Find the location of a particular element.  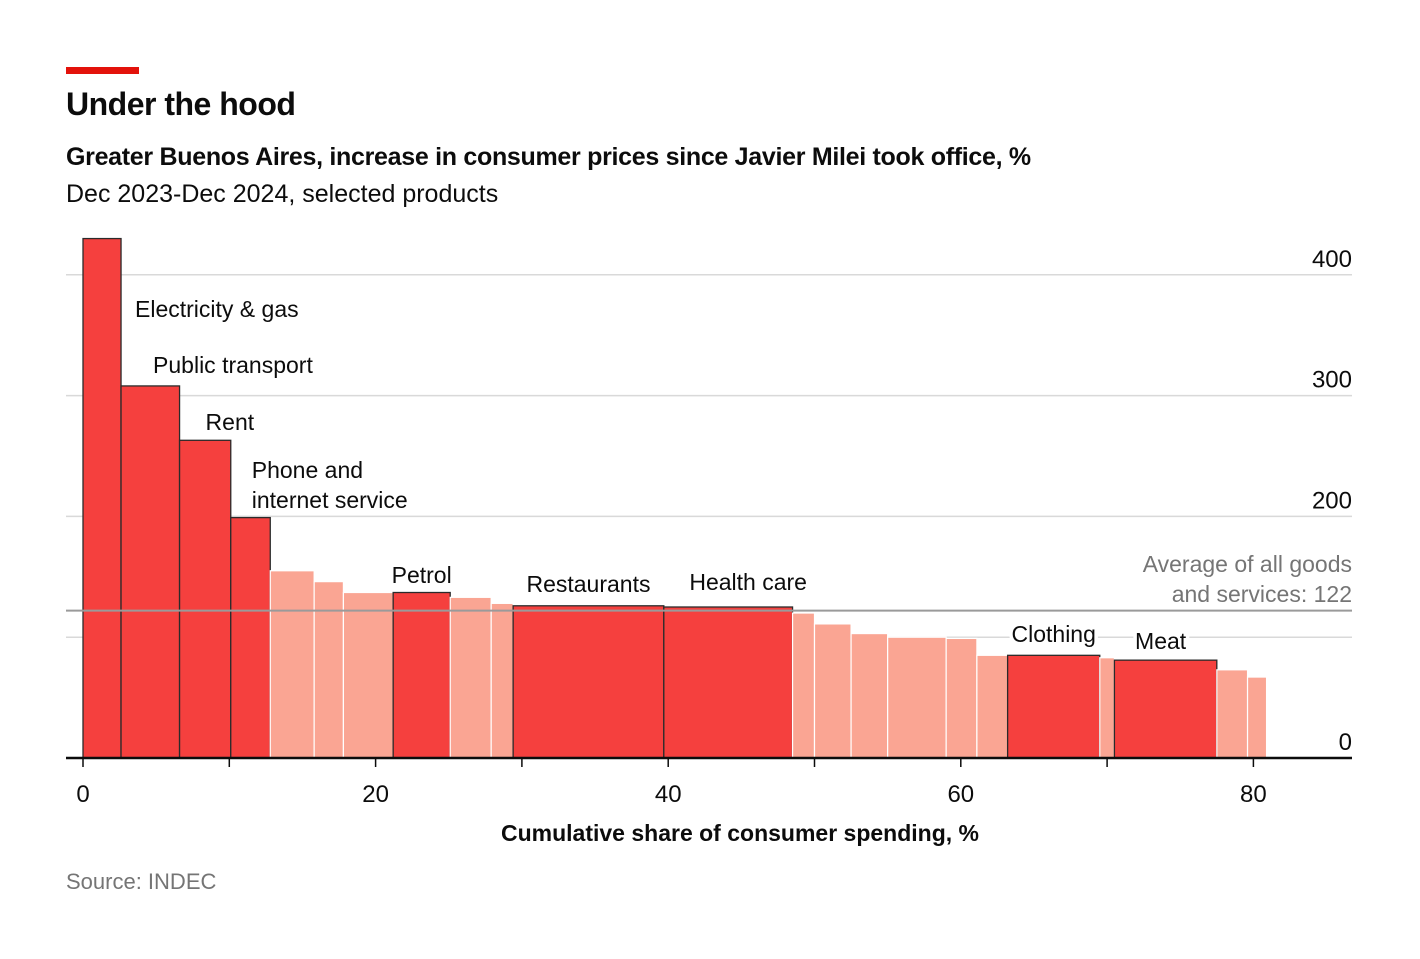

source-note: Source: INDEC is located at coordinates (141, 881).